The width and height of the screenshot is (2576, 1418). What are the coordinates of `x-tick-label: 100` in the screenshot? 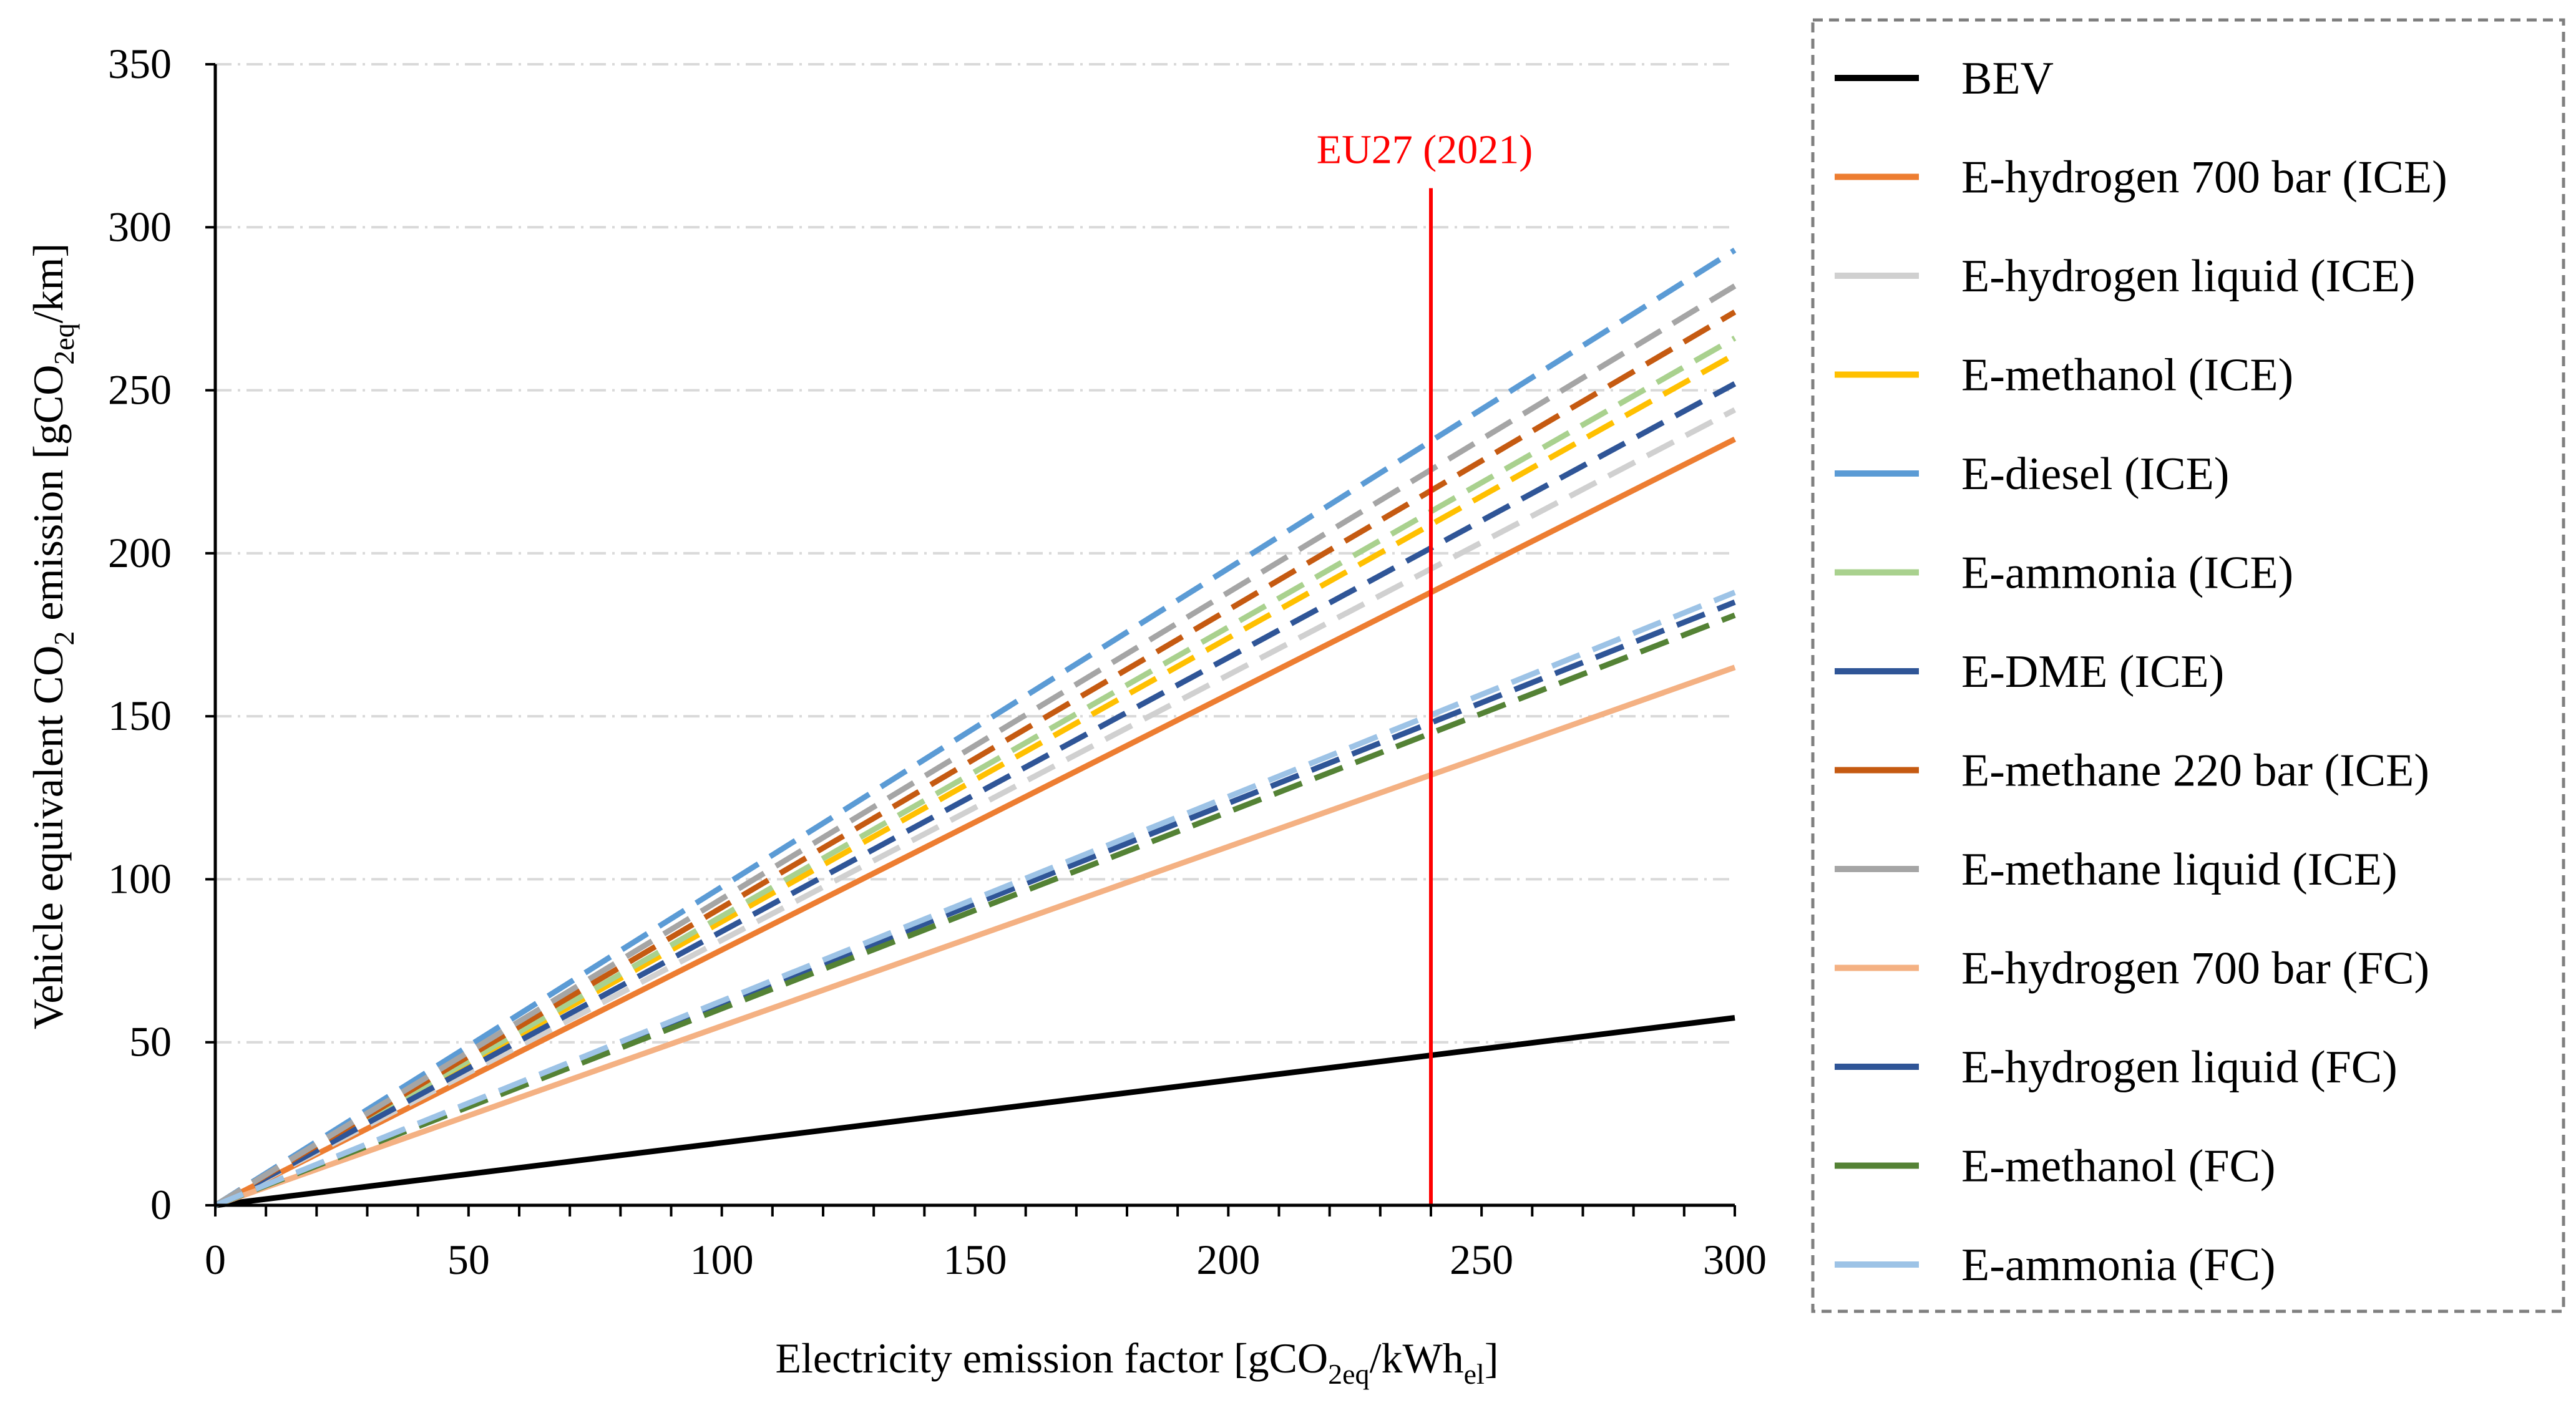 It's located at (722, 1259).